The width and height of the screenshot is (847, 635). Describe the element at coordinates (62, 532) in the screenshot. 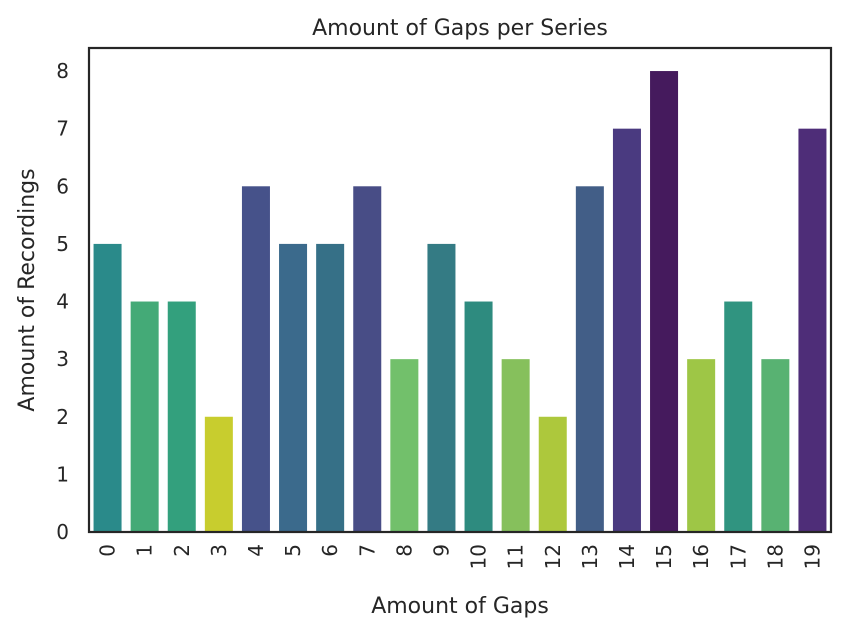

I see `y-tick-label: 0` at that location.